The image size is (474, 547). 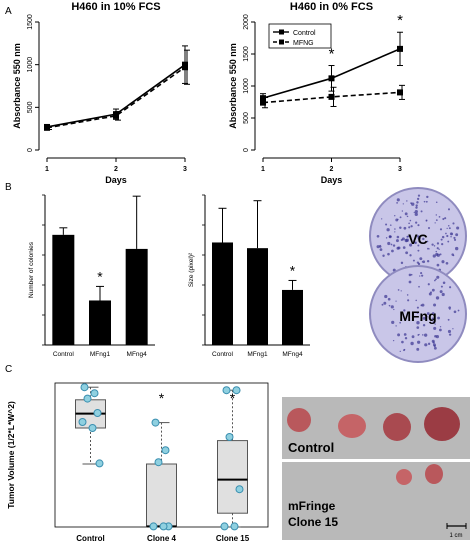 I want to click on x-tick-label: 2, so click(x=332, y=169).